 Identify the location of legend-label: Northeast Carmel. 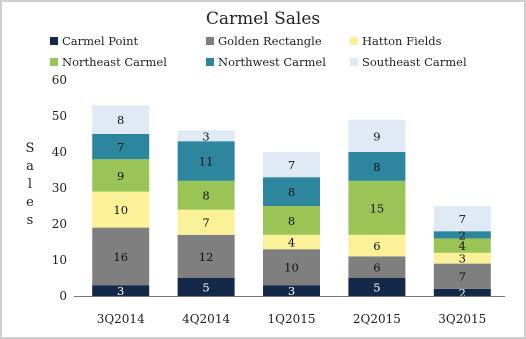
(114, 62).